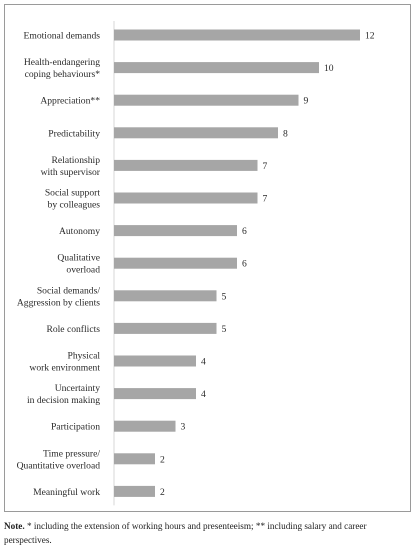 The width and height of the screenshot is (416, 550). What do you see at coordinates (73, 329) in the screenshot?
I see `category-label: Role conflicts` at bounding box center [73, 329].